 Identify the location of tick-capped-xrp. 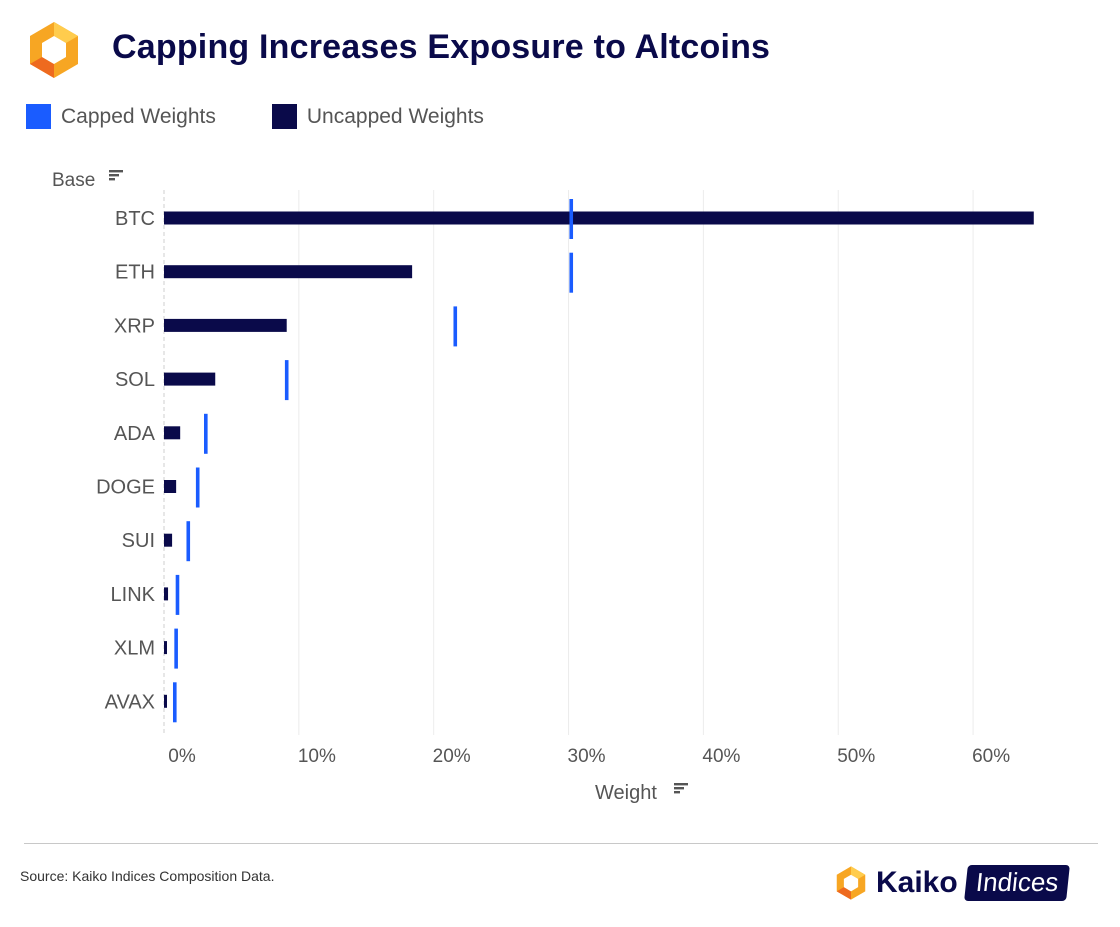
(455, 326).